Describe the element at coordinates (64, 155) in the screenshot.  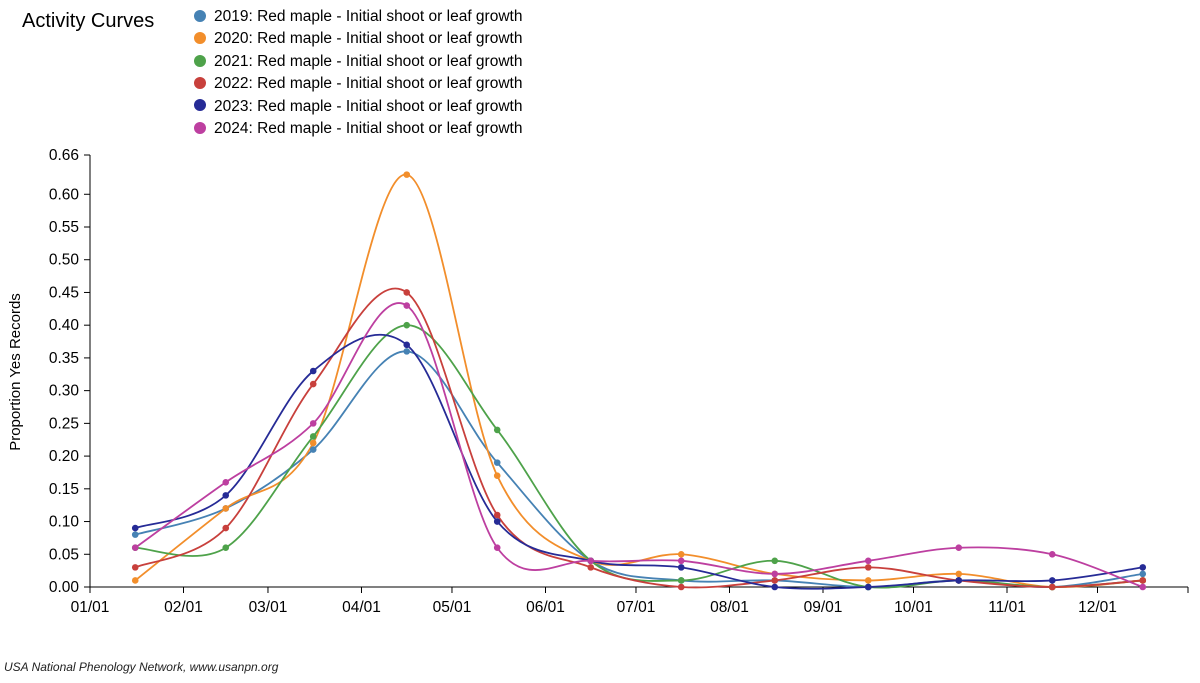
I see `y-tick-label: 0.66` at that location.